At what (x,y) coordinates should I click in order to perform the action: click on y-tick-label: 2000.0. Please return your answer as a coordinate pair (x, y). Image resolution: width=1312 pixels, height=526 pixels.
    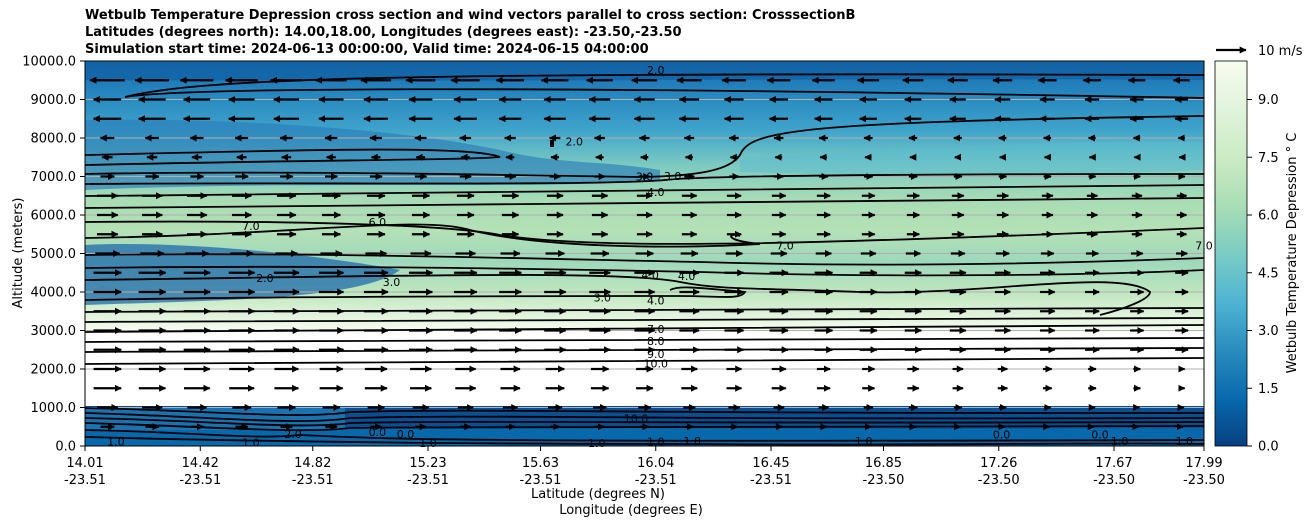
    Looking at the image, I should click on (54, 370).